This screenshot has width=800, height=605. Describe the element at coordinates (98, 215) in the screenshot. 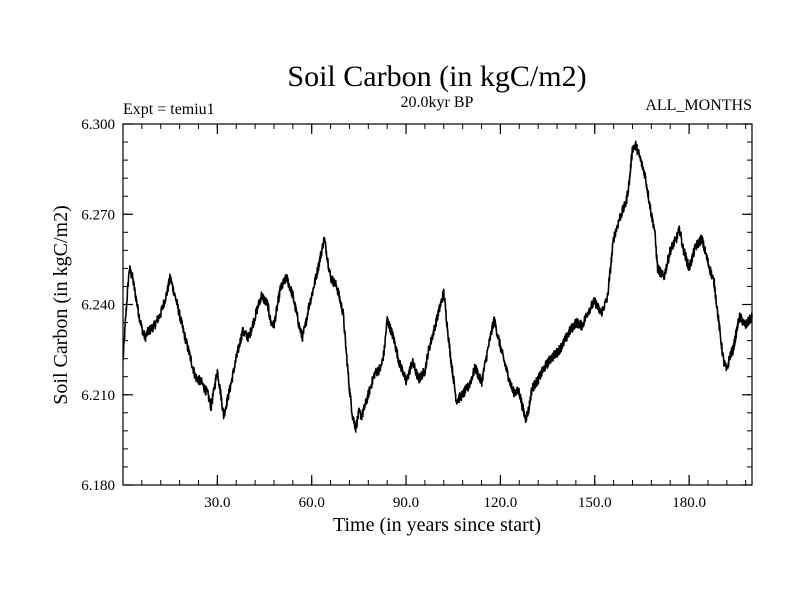

I see `y-tick-label: 6.270` at that location.